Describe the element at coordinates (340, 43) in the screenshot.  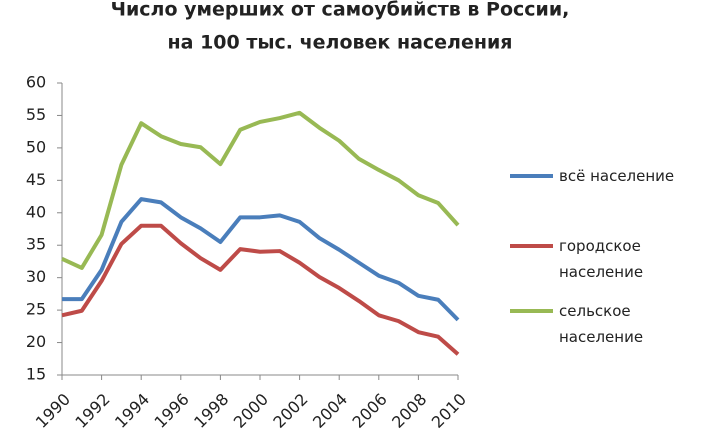
I see `chart-subtitle: на 100 тыс. человек населения` at that location.